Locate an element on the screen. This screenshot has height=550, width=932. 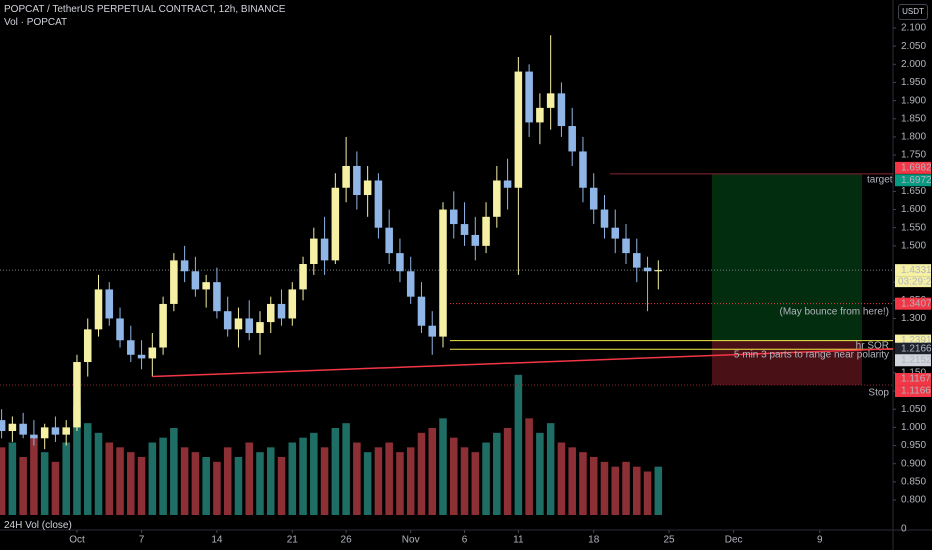
x-tick-label: 26 is located at coordinates (347, 540).